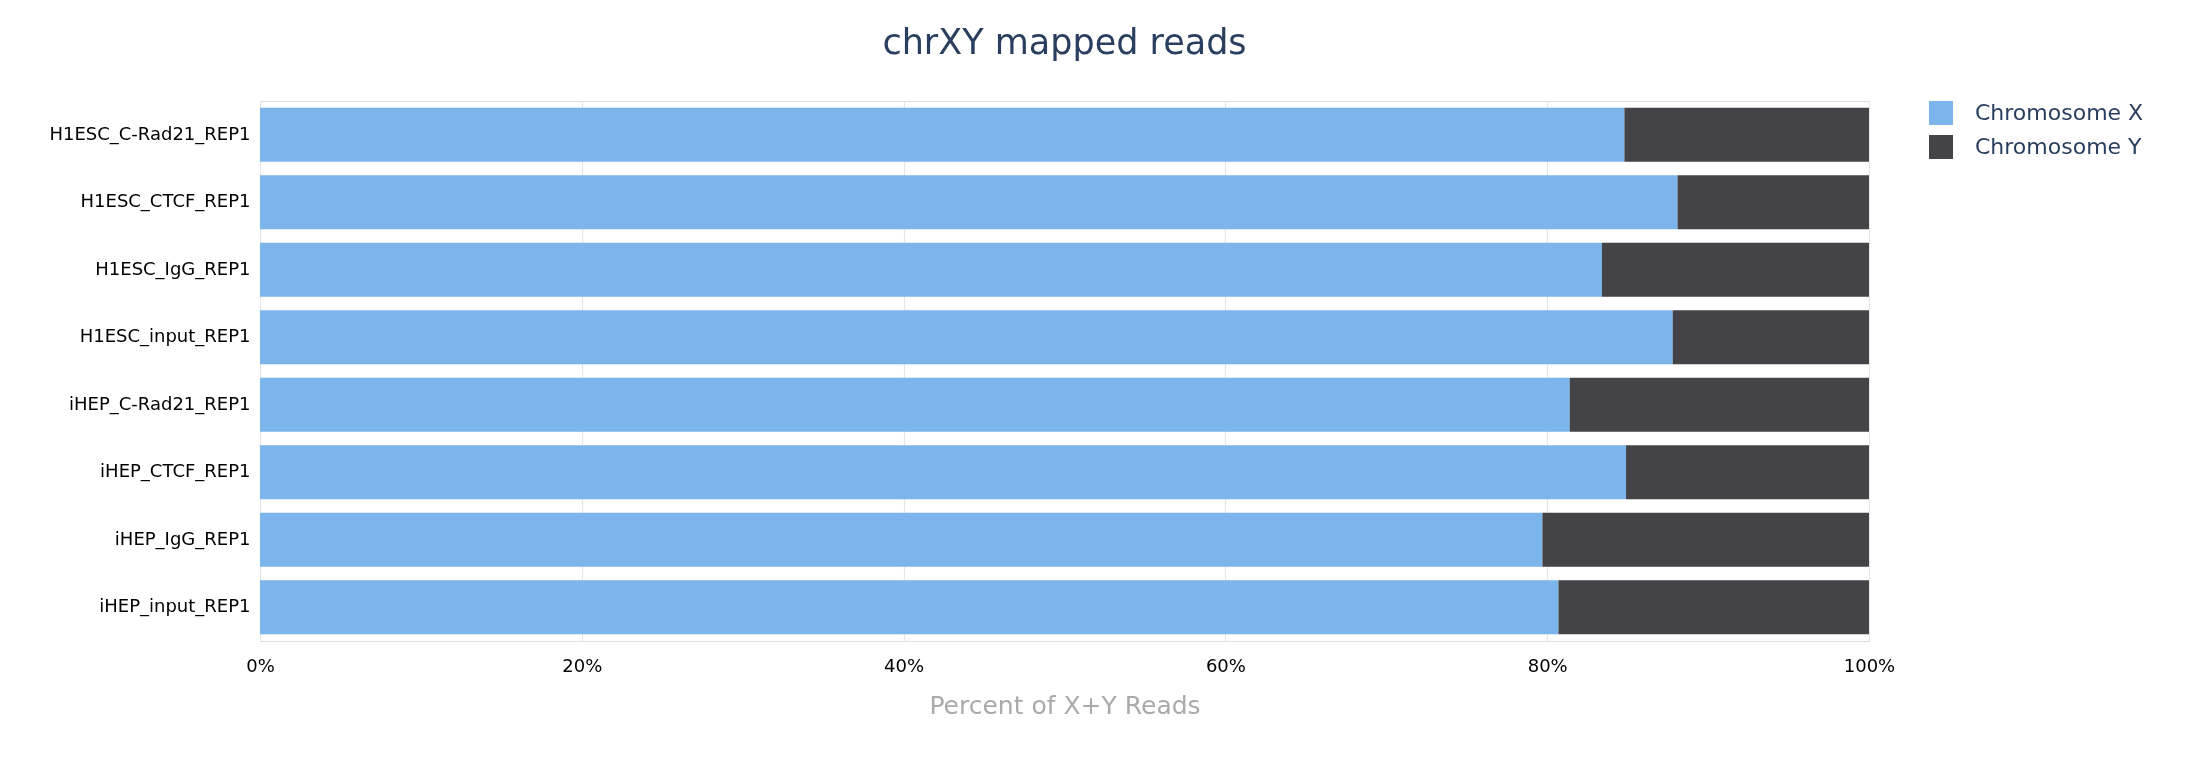 Image resolution: width=2200 pixels, height=760 pixels. What do you see at coordinates (173, 268) in the screenshot?
I see `y-tick-label: H1ESC_IgG_REP1` at bounding box center [173, 268].